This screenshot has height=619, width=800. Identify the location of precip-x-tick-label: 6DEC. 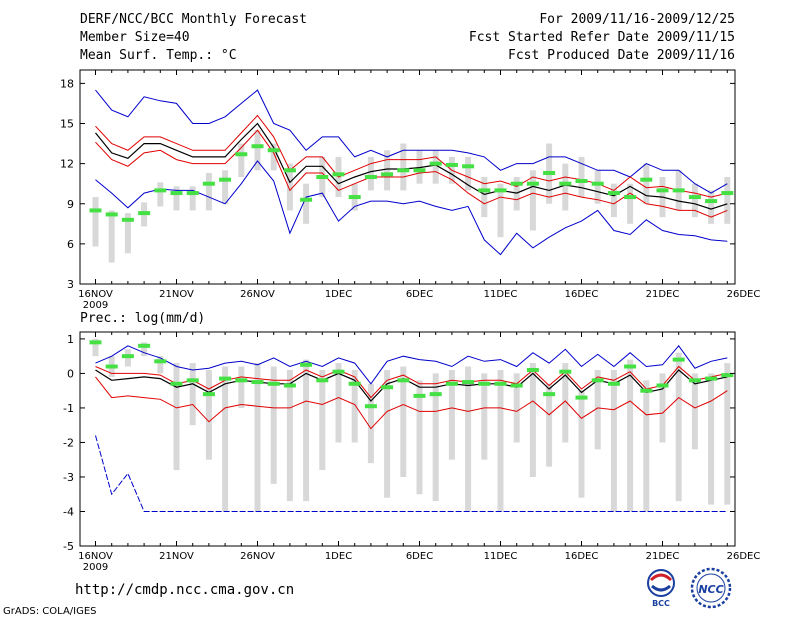
(419, 556).